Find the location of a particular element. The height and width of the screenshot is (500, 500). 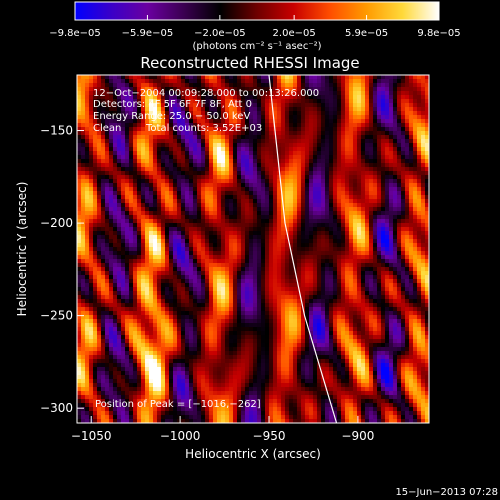

detectors-text: Detectors: 4F 5F 6F 7F 8F, Att 0 is located at coordinates (172, 104).